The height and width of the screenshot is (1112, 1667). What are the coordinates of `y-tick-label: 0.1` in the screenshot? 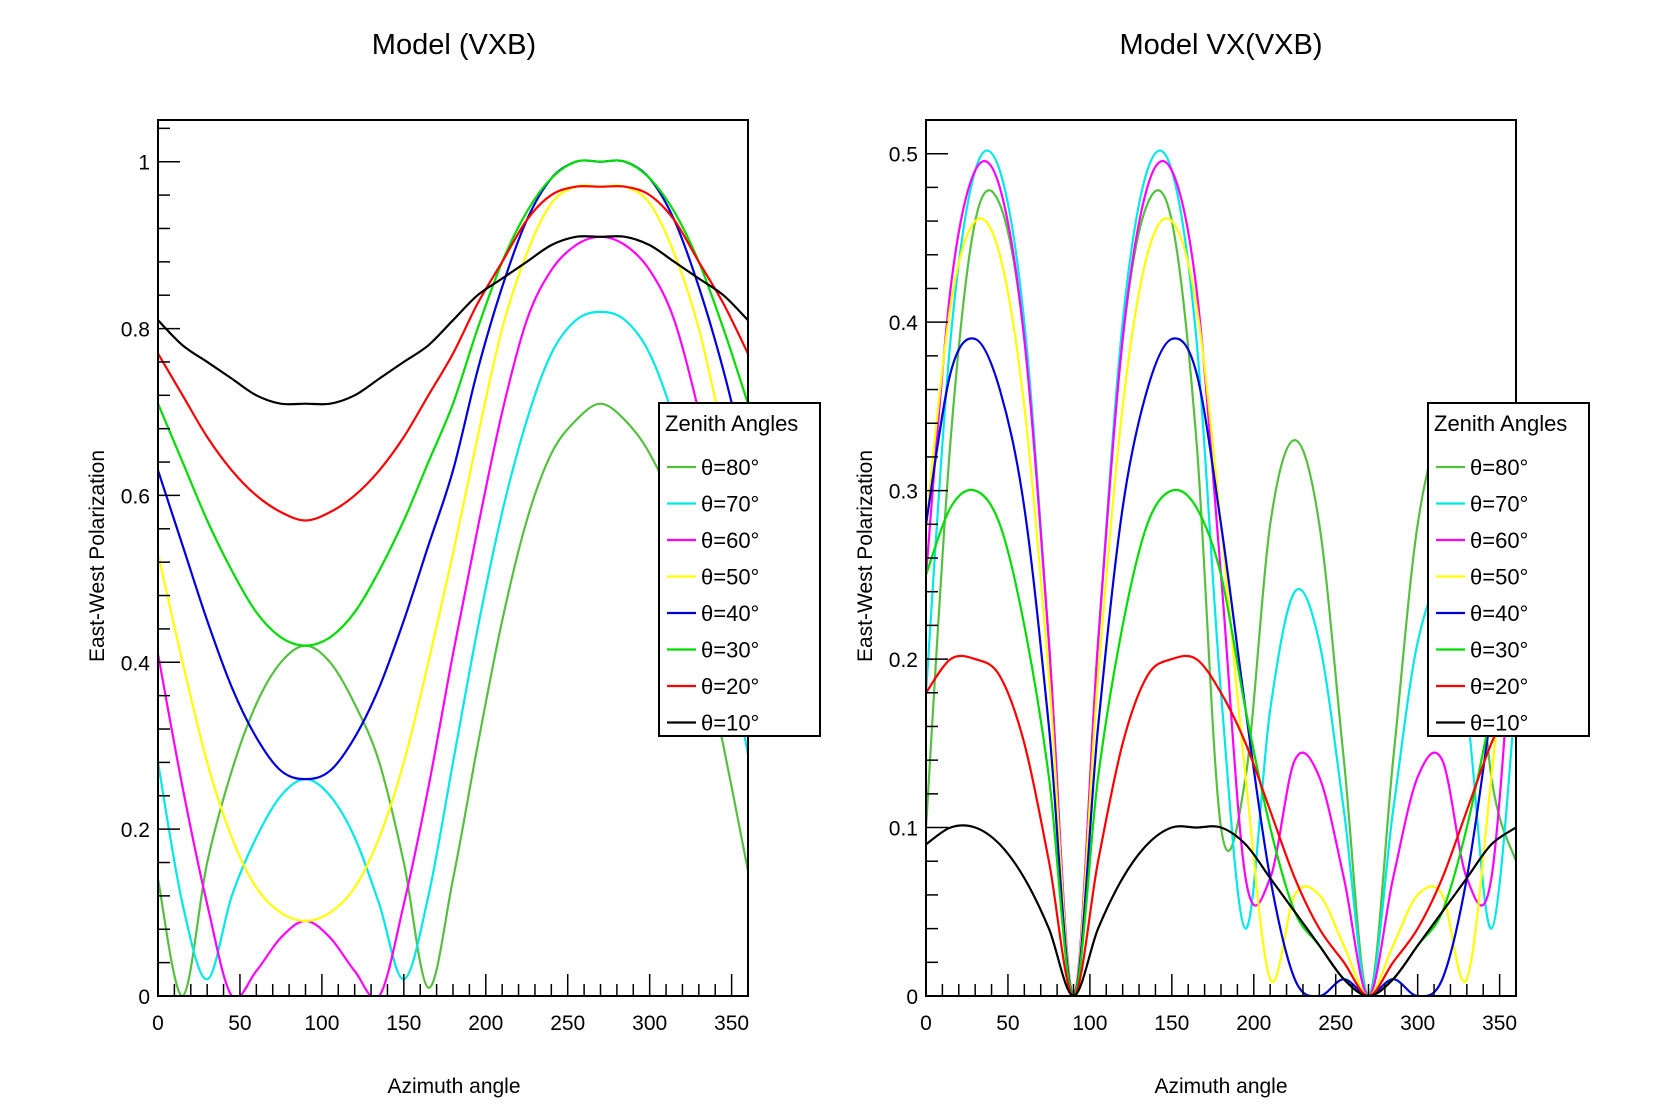 It's located at (903, 829).